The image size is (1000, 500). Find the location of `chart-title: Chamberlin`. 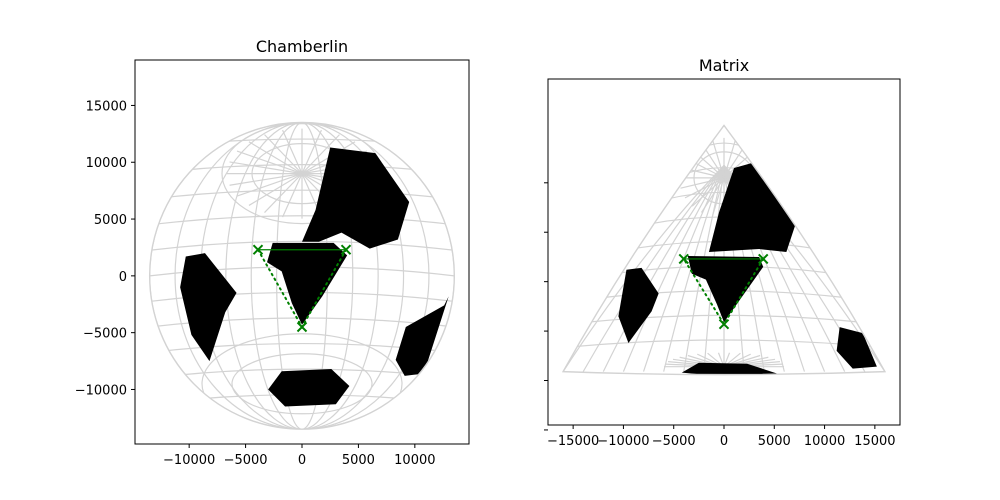

chart-title: Chamberlin is located at coordinates (302, 46).